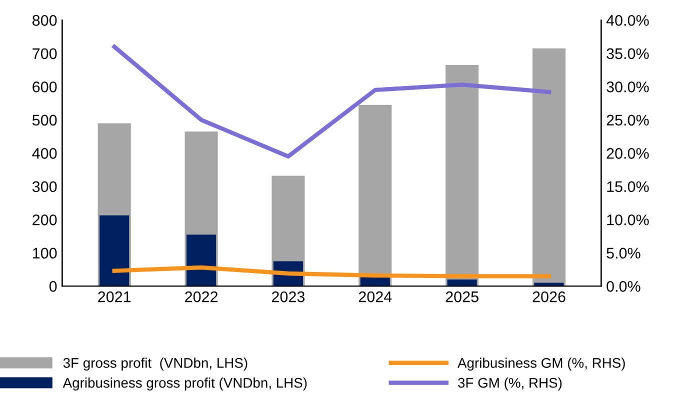  I want to click on y-tick-label: 700, so click(44, 54).